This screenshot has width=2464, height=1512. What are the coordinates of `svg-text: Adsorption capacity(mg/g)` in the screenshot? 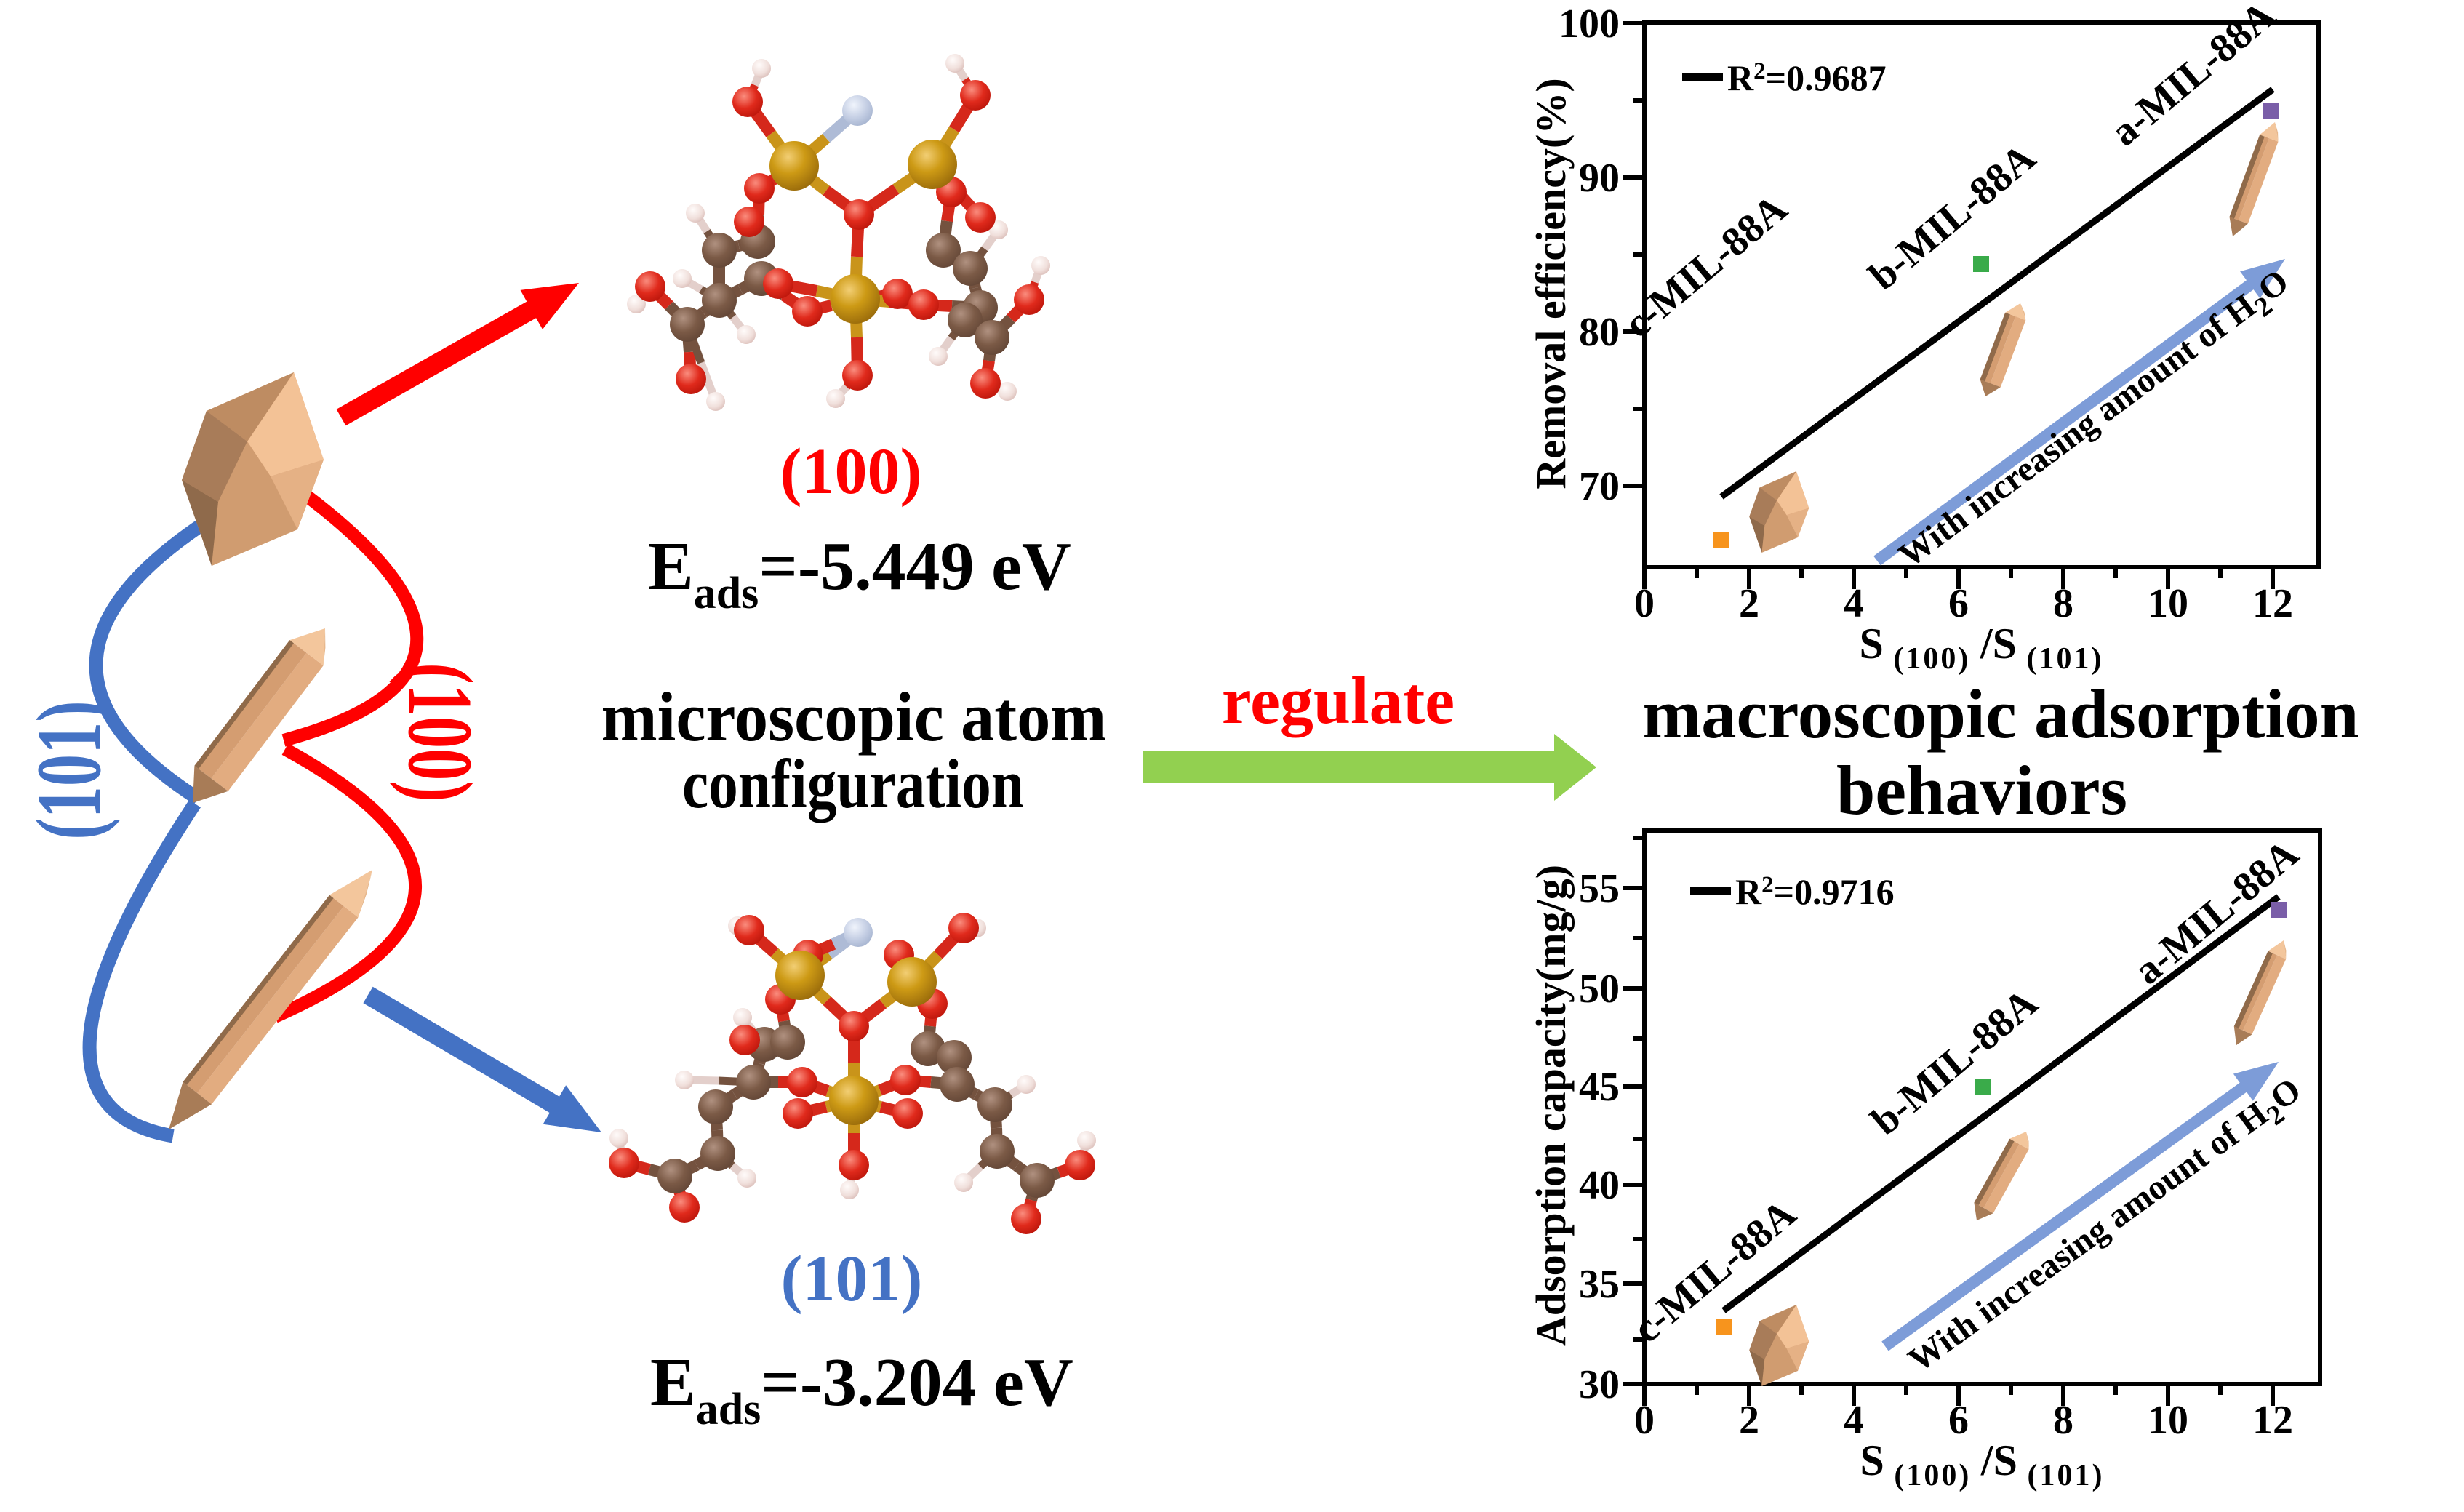 It's located at (1551, 1105).